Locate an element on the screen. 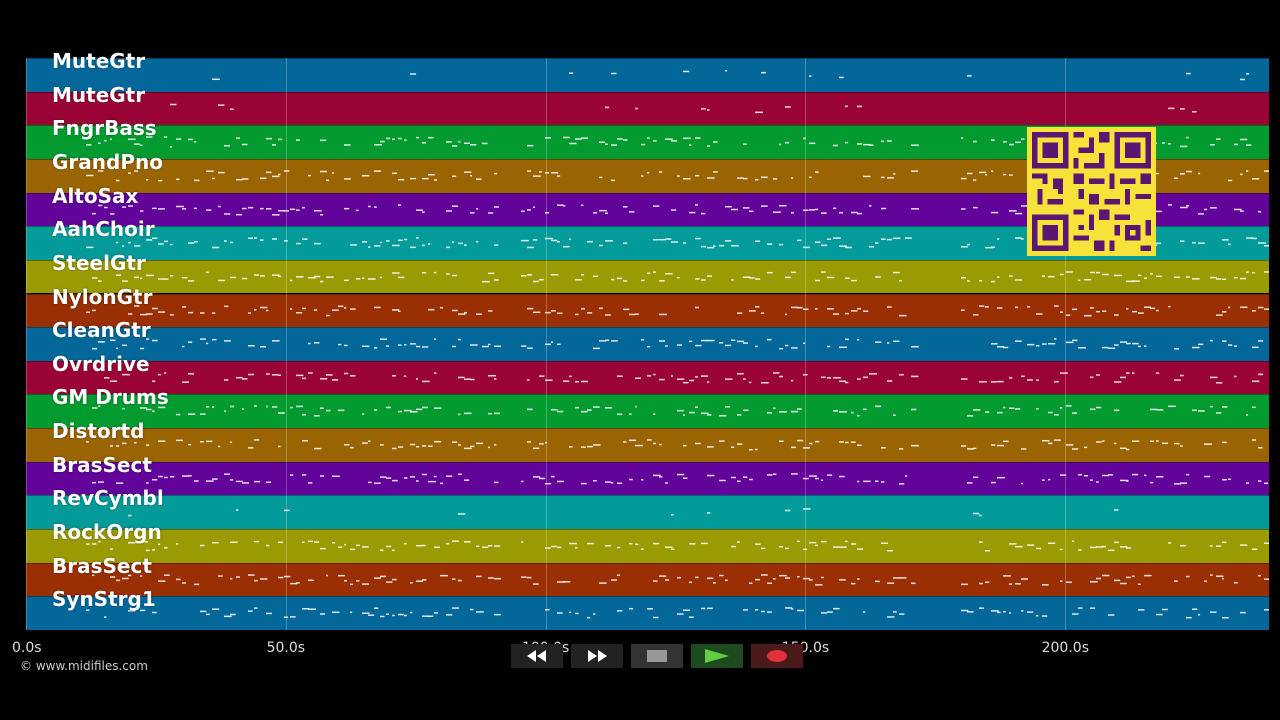  play-icon is located at coordinates (717, 656).